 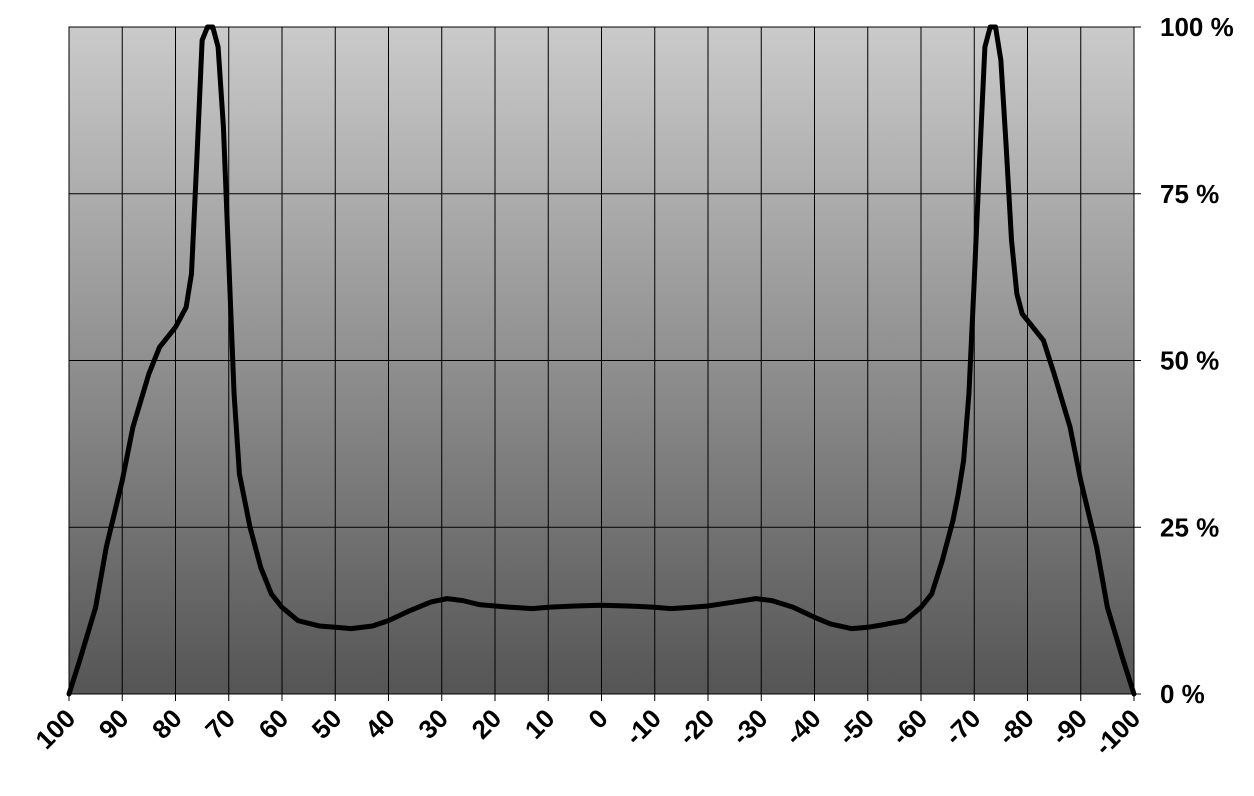 What do you see at coordinates (856, 727) in the screenshot?
I see `x-tick-label: -50` at bounding box center [856, 727].